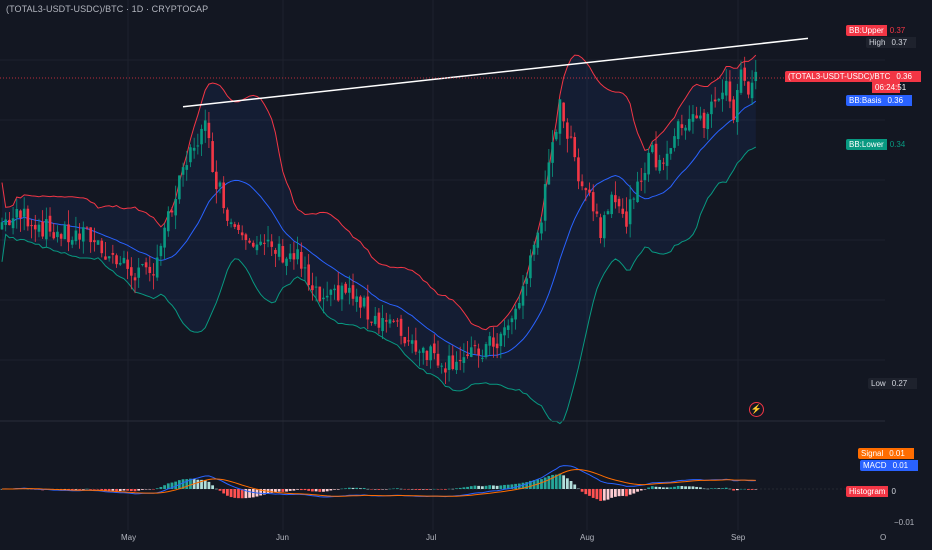  Describe the element at coordinates (853, 82) in the screenshot. I see `current-price-label: (TOTAL3-USDT-USDC)/BTC 0.36 06:24:51` at that location.